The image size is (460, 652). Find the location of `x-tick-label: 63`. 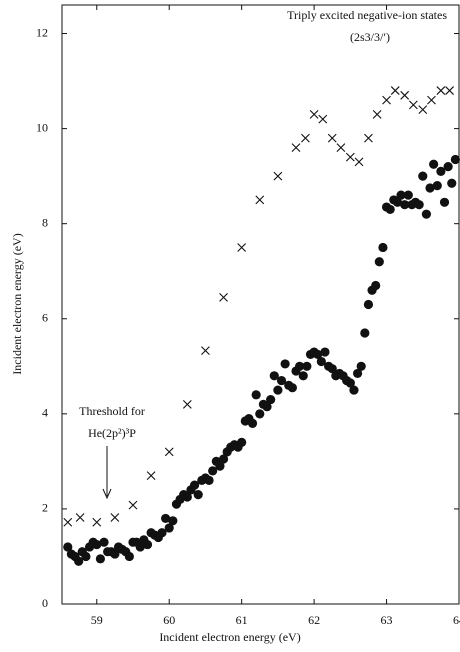

x-tick-label: 63 is located at coordinates (387, 620).